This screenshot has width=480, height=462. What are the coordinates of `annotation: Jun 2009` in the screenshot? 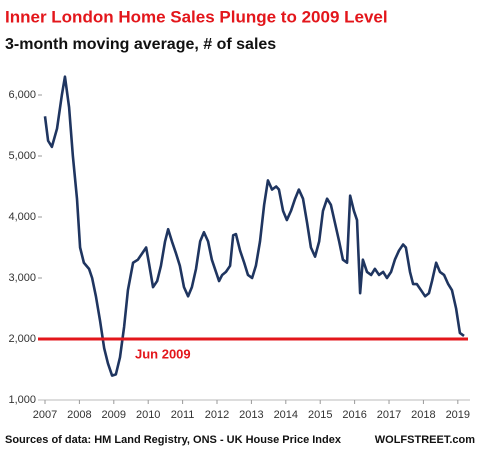 It's located at (163, 353).